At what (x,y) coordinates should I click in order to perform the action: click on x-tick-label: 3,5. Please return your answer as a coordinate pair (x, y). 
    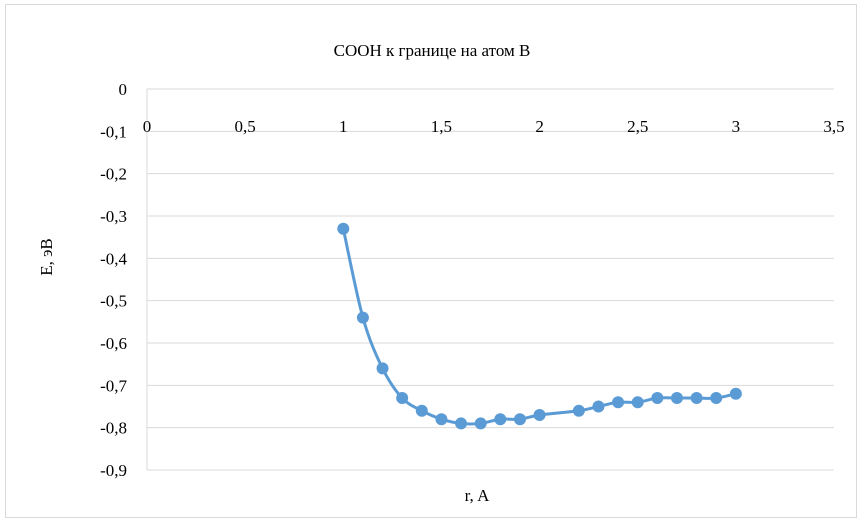
    Looking at the image, I should click on (833, 126).